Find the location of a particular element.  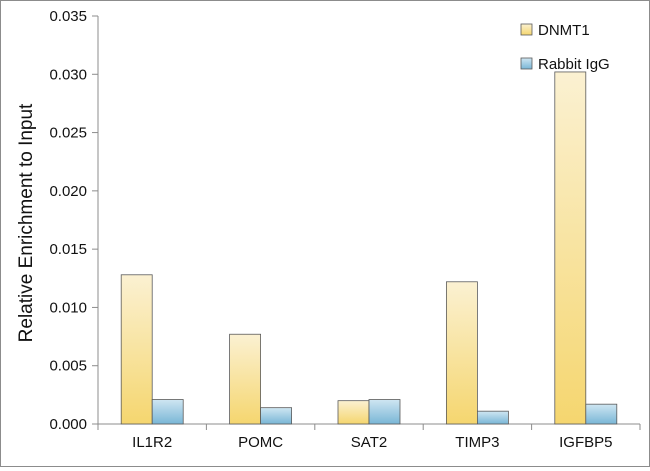

bar-dnmt1-il1r2 is located at coordinates (136, 349).